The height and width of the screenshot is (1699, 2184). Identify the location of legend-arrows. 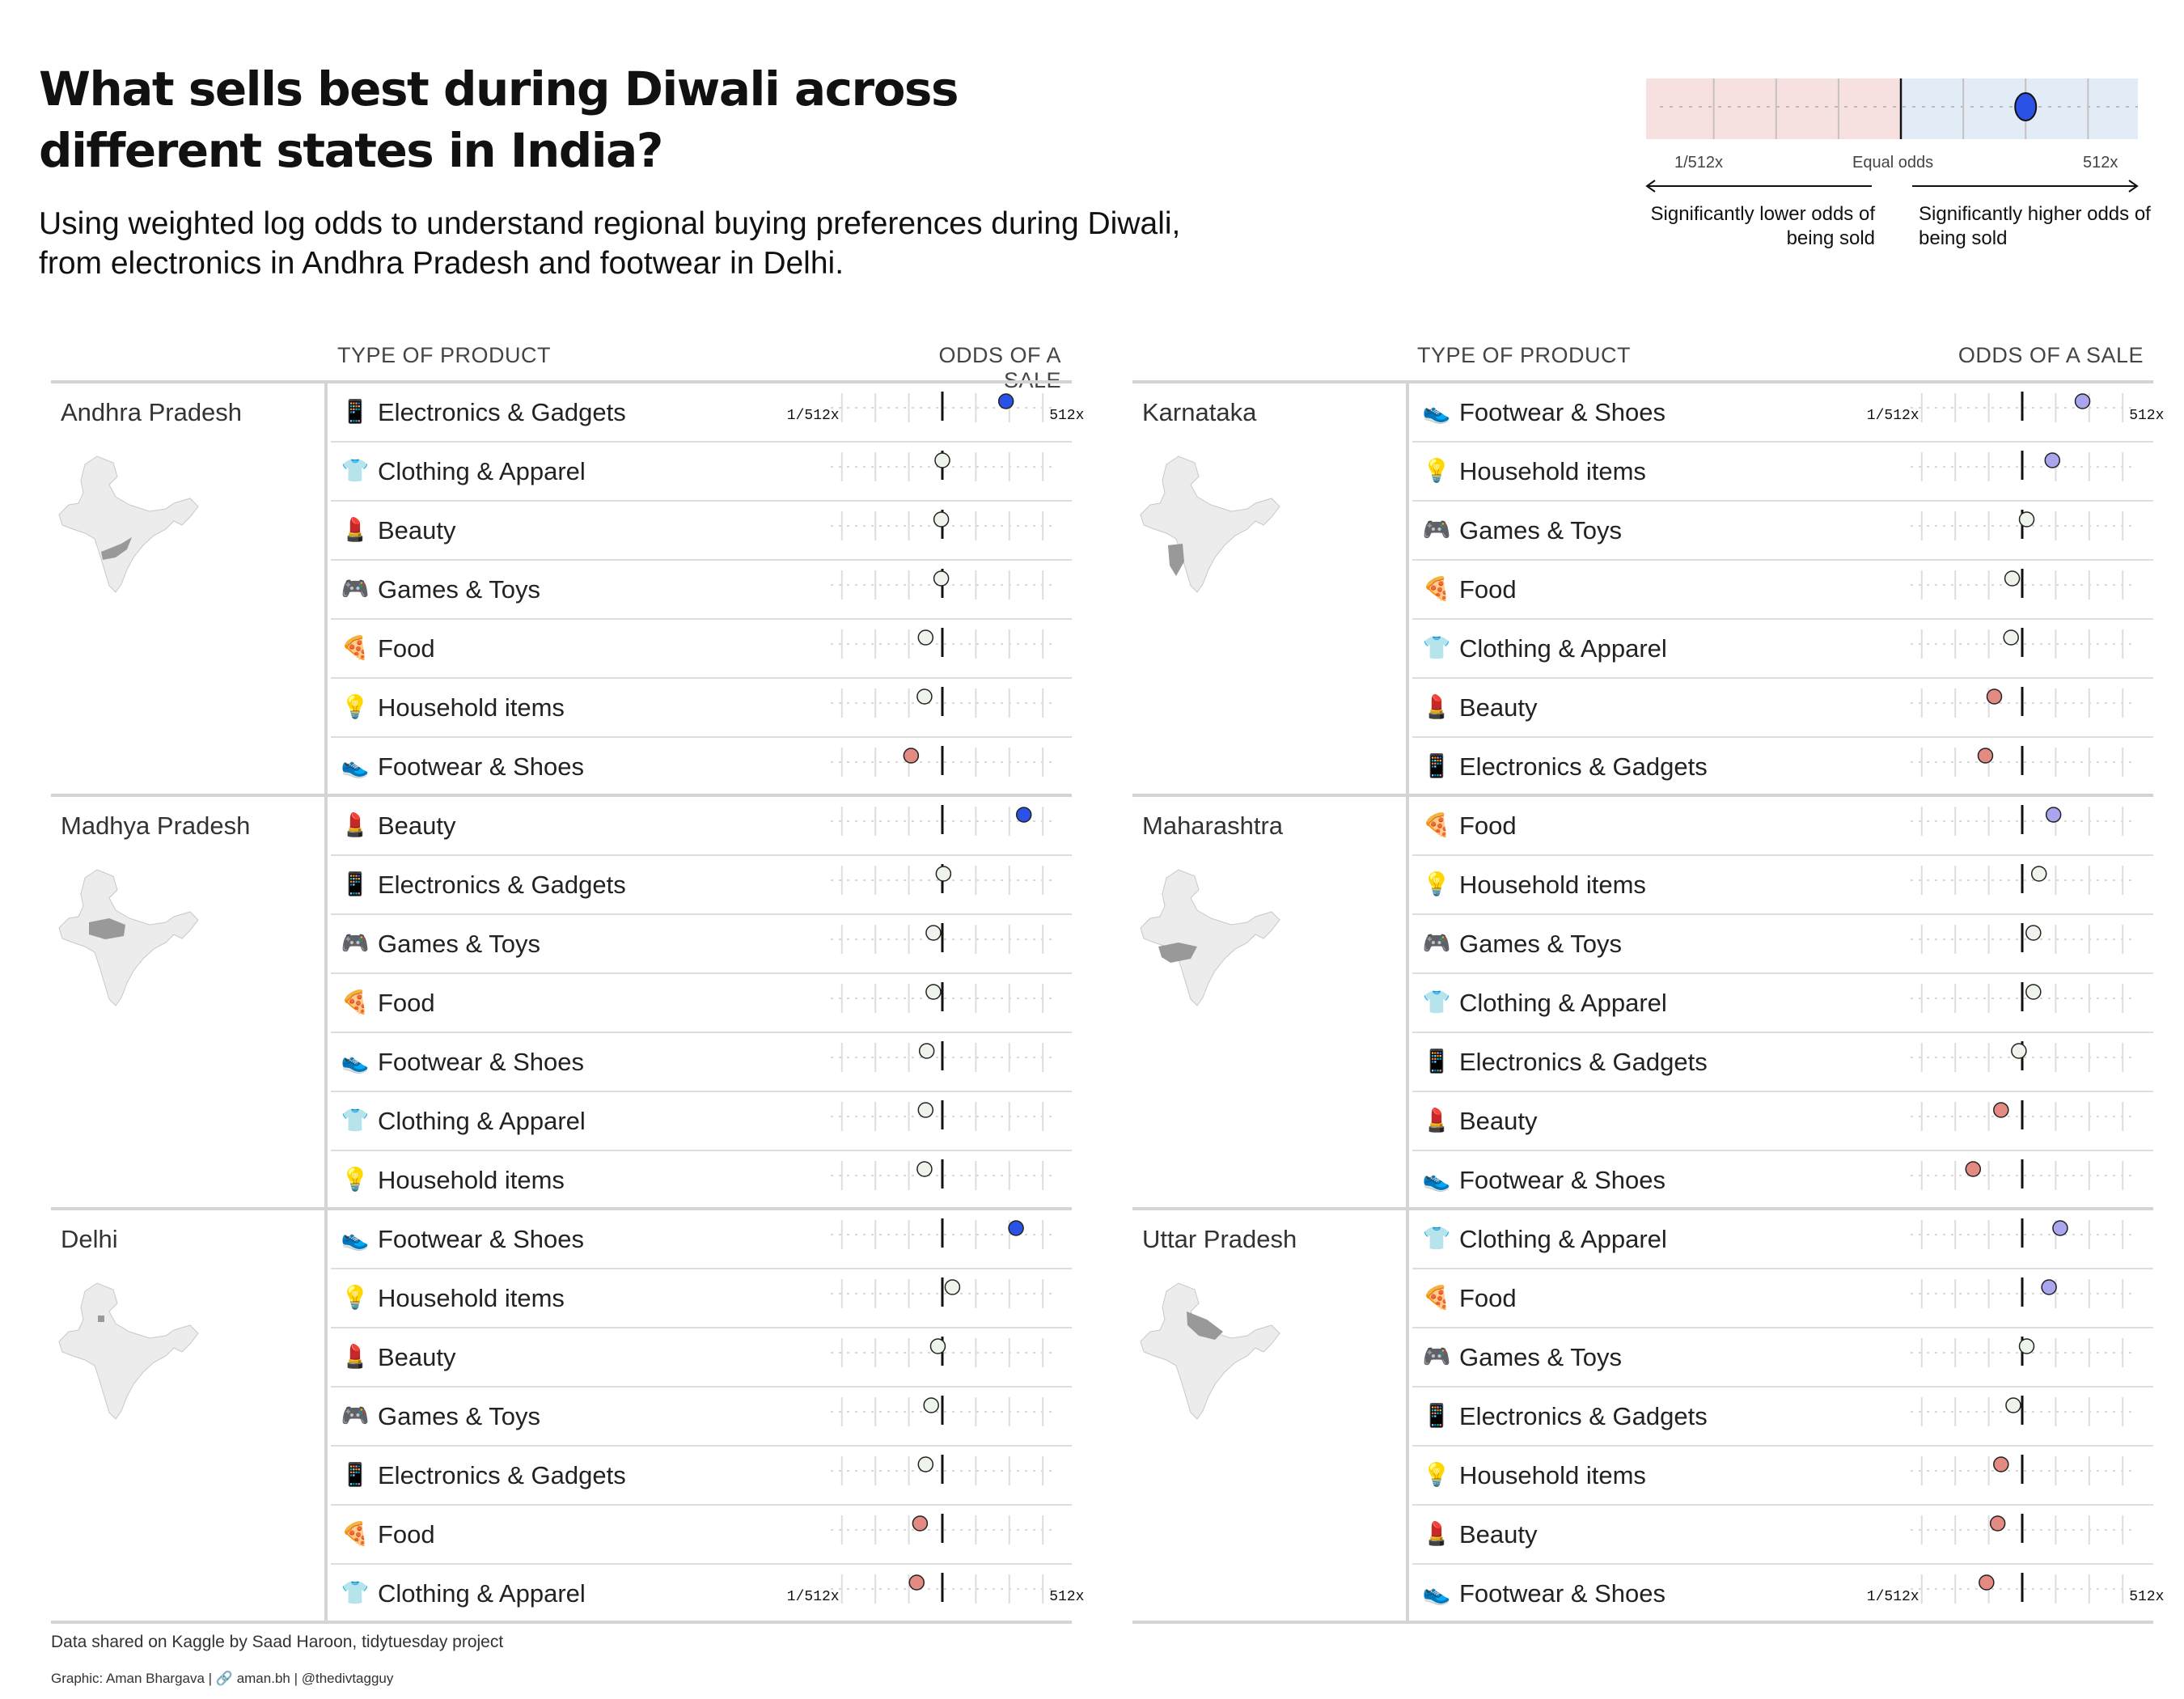
(1892, 186).